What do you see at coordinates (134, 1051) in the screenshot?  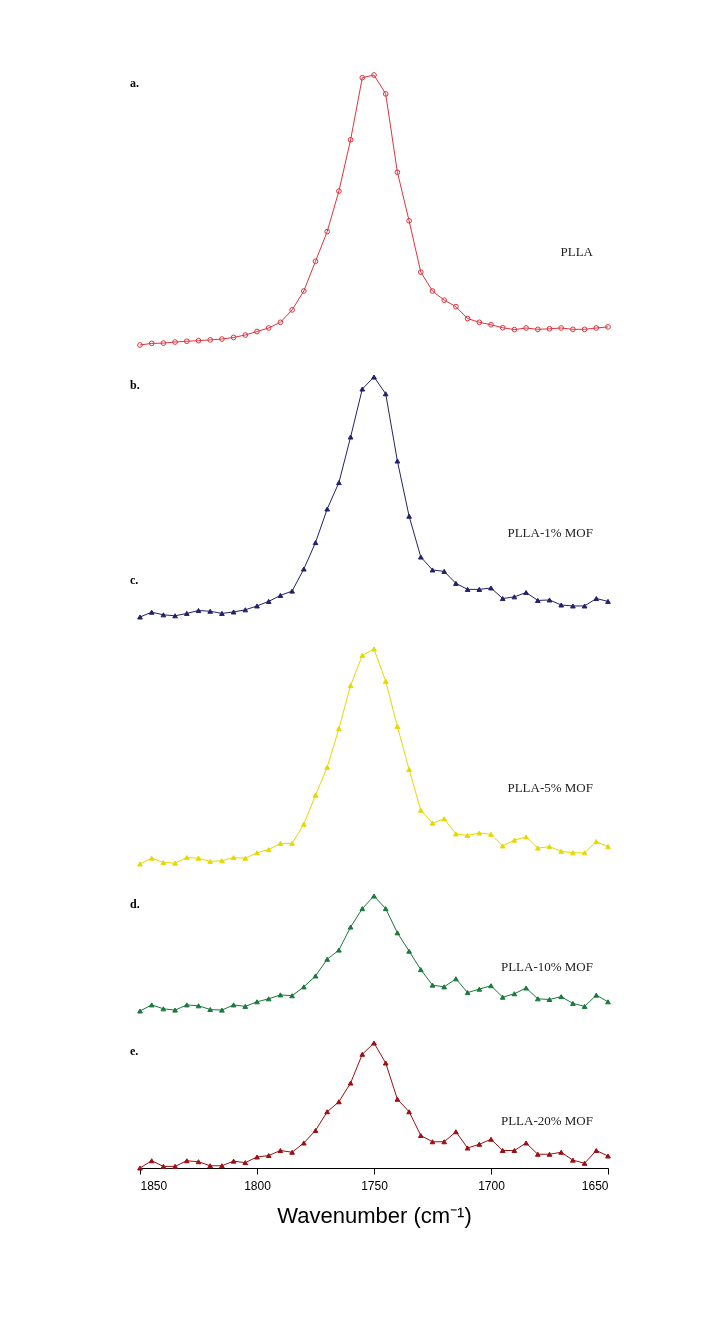 I see `text: e.` at bounding box center [134, 1051].